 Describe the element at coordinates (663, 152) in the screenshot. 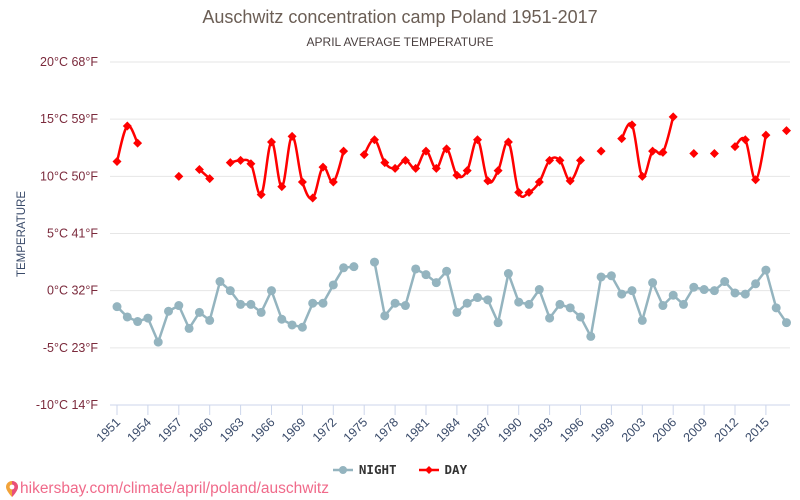

I see `data-point-day: 2005: 12.1°C` at that location.